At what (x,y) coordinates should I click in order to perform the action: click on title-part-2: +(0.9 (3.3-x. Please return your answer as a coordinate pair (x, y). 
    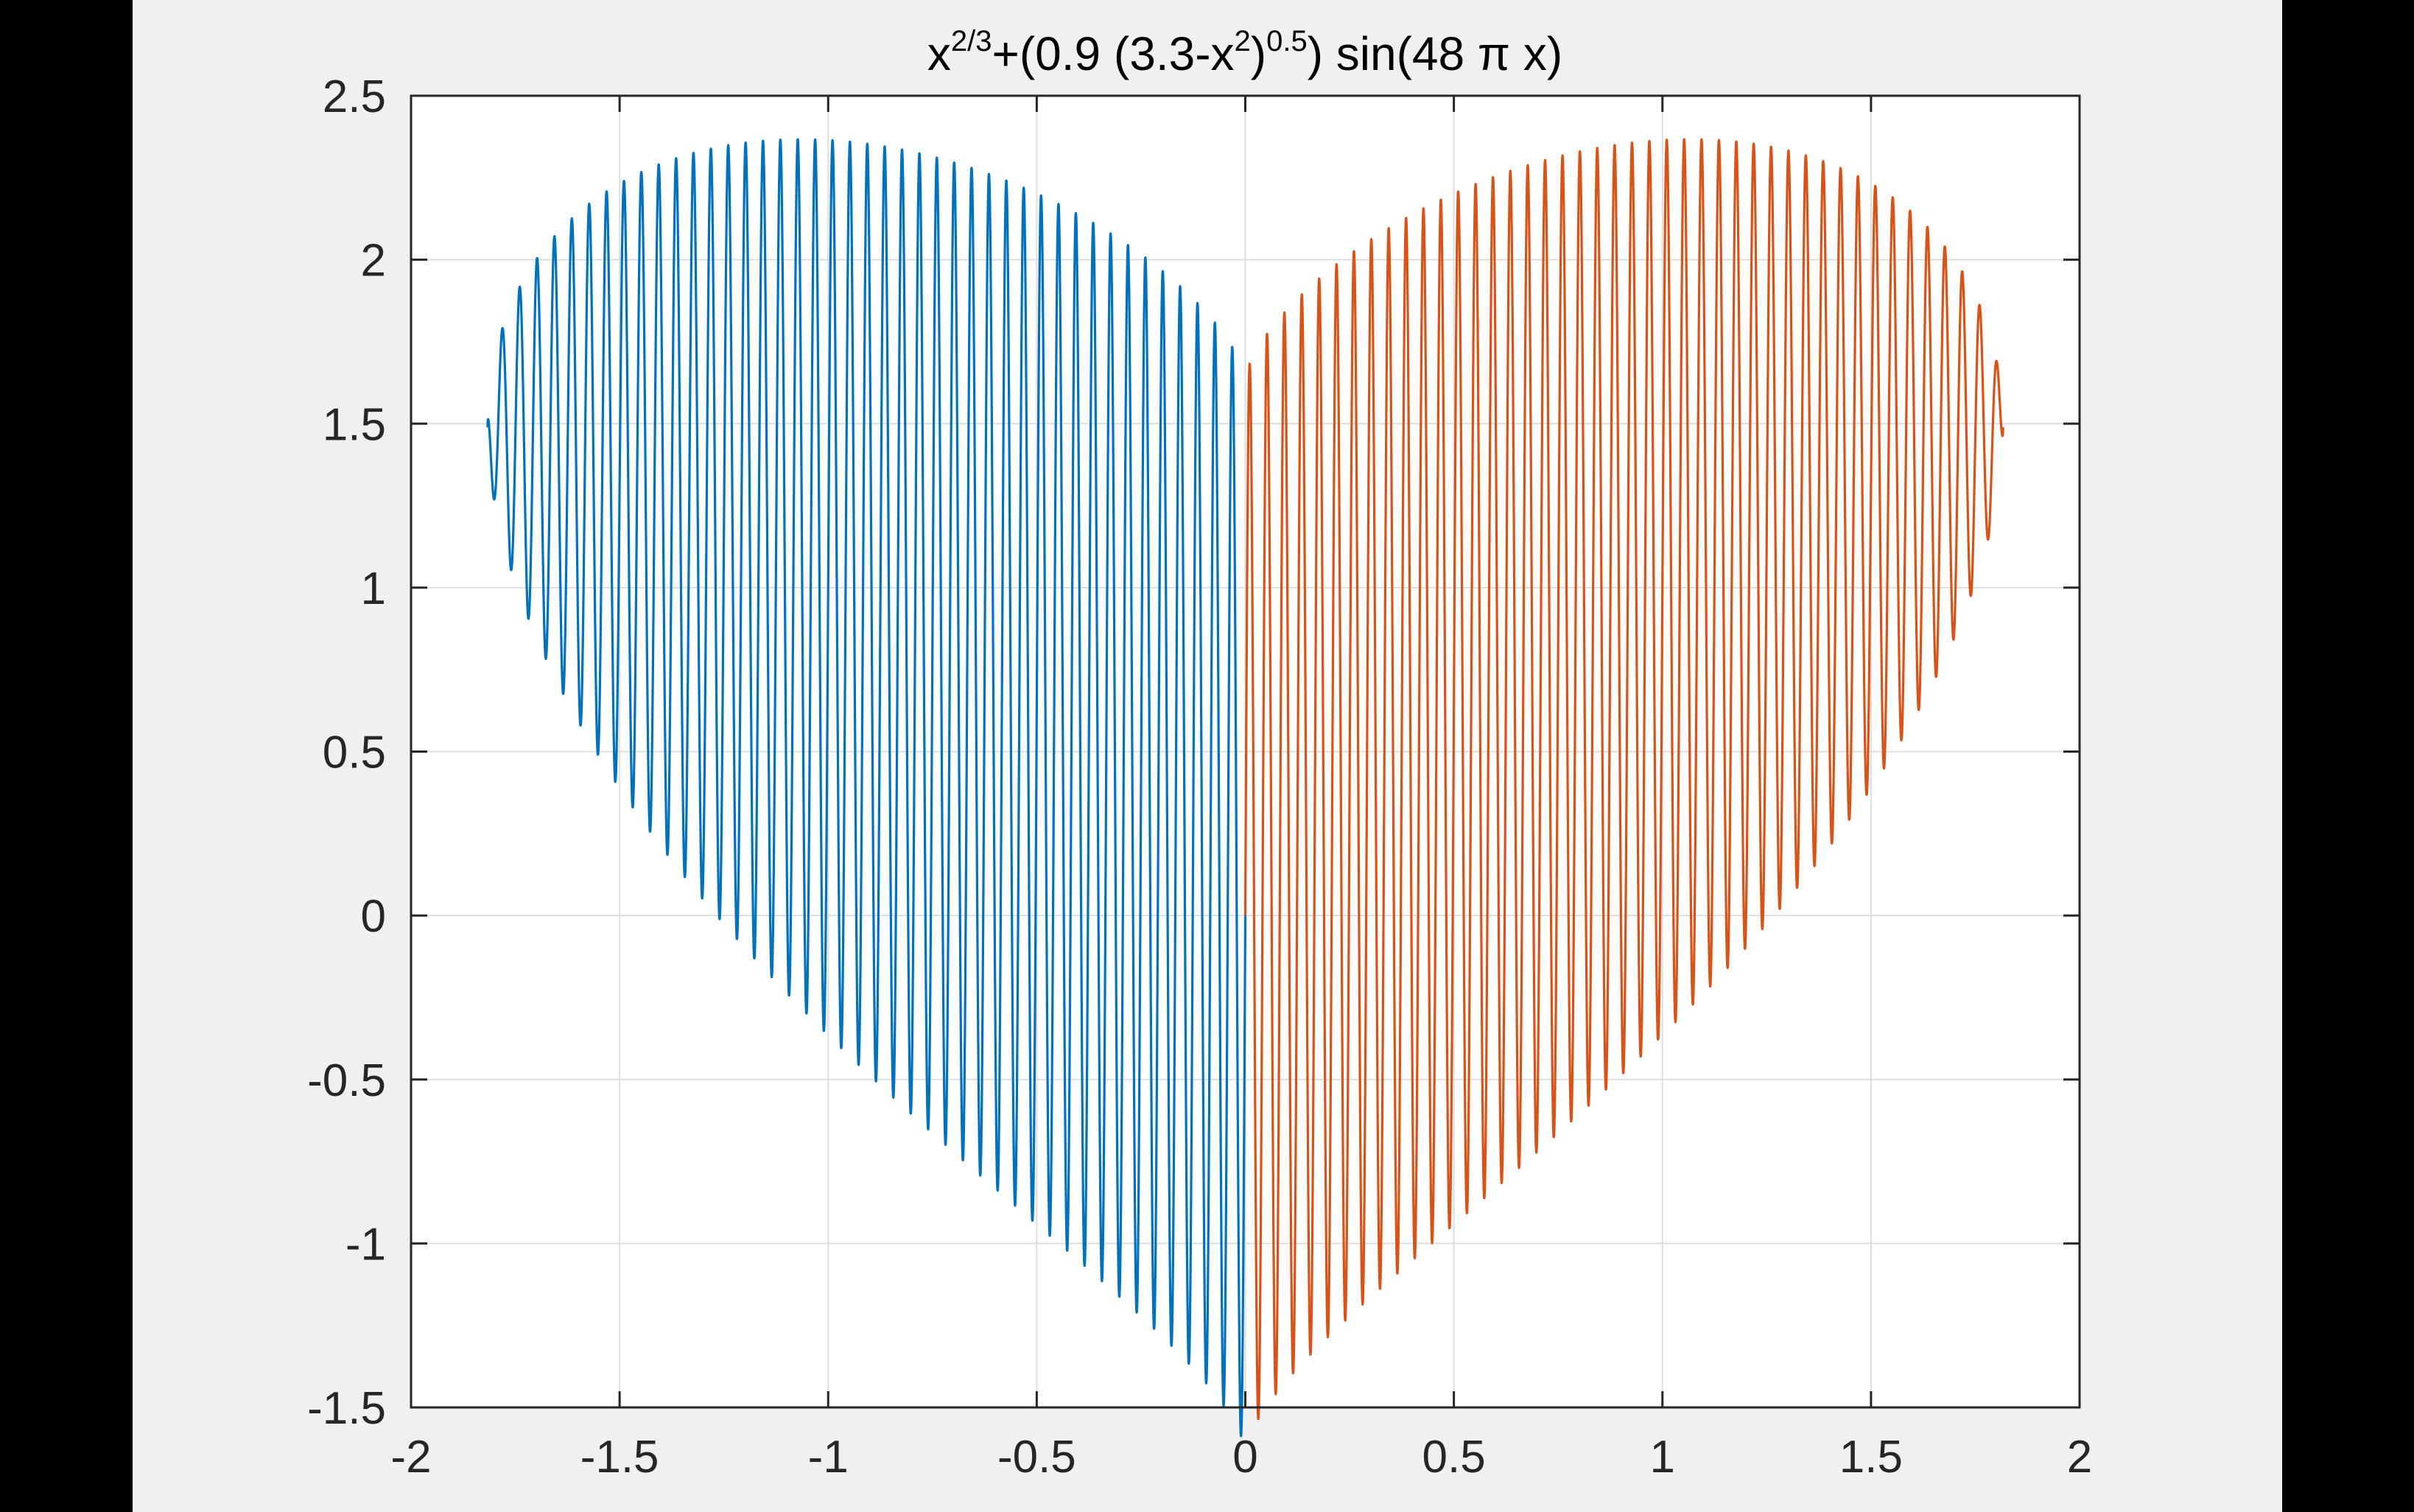
    Looking at the image, I should click on (1113, 54).